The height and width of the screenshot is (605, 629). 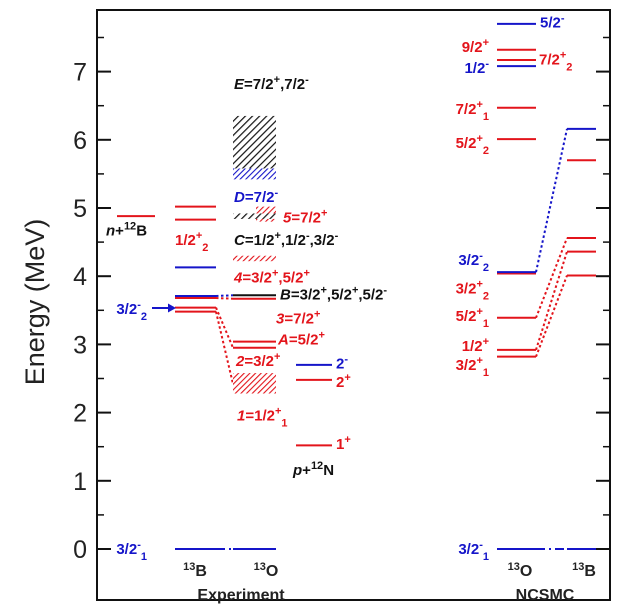 What do you see at coordinates (80, 277) in the screenshot?
I see `y-tick-label: 4` at bounding box center [80, 277].